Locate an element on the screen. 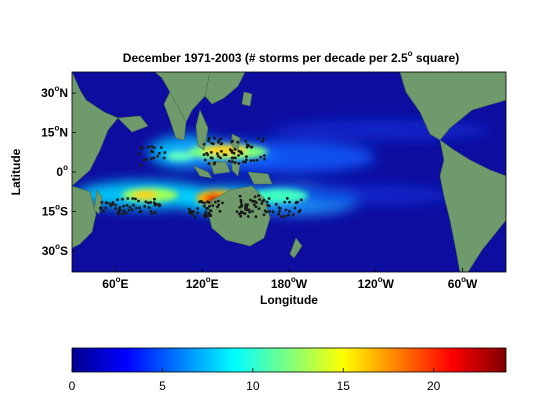  land-north-america is located at coordinates (452, 106).